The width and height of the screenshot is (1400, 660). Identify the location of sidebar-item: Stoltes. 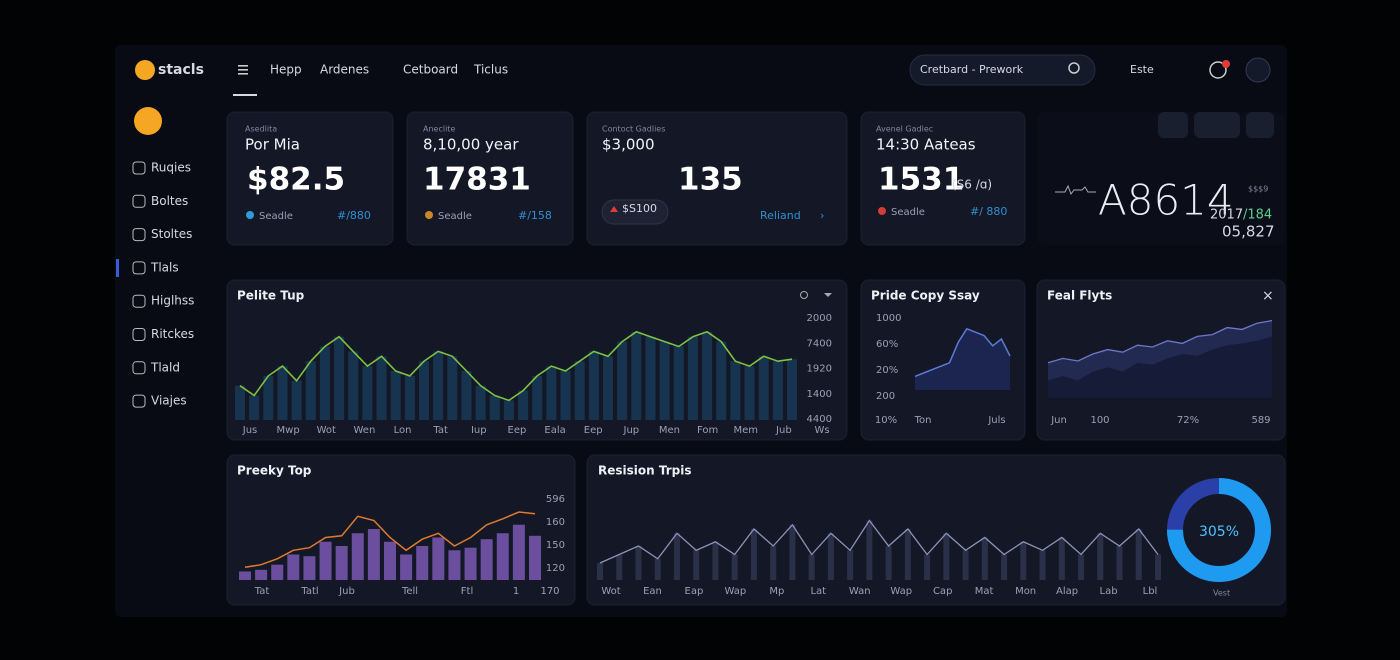
(171, 234).